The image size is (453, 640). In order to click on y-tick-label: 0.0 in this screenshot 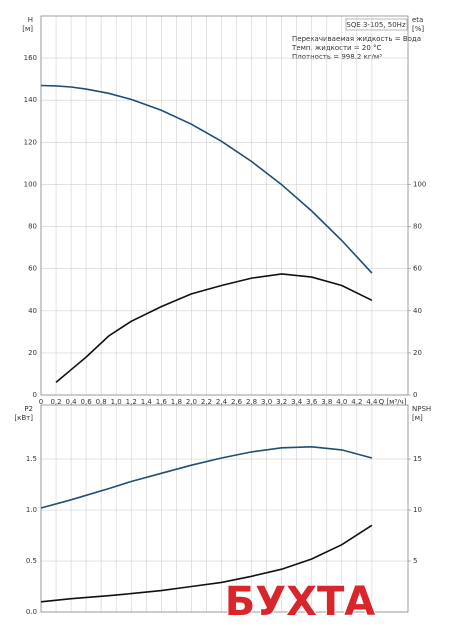, I will do `click(31, 612)`.